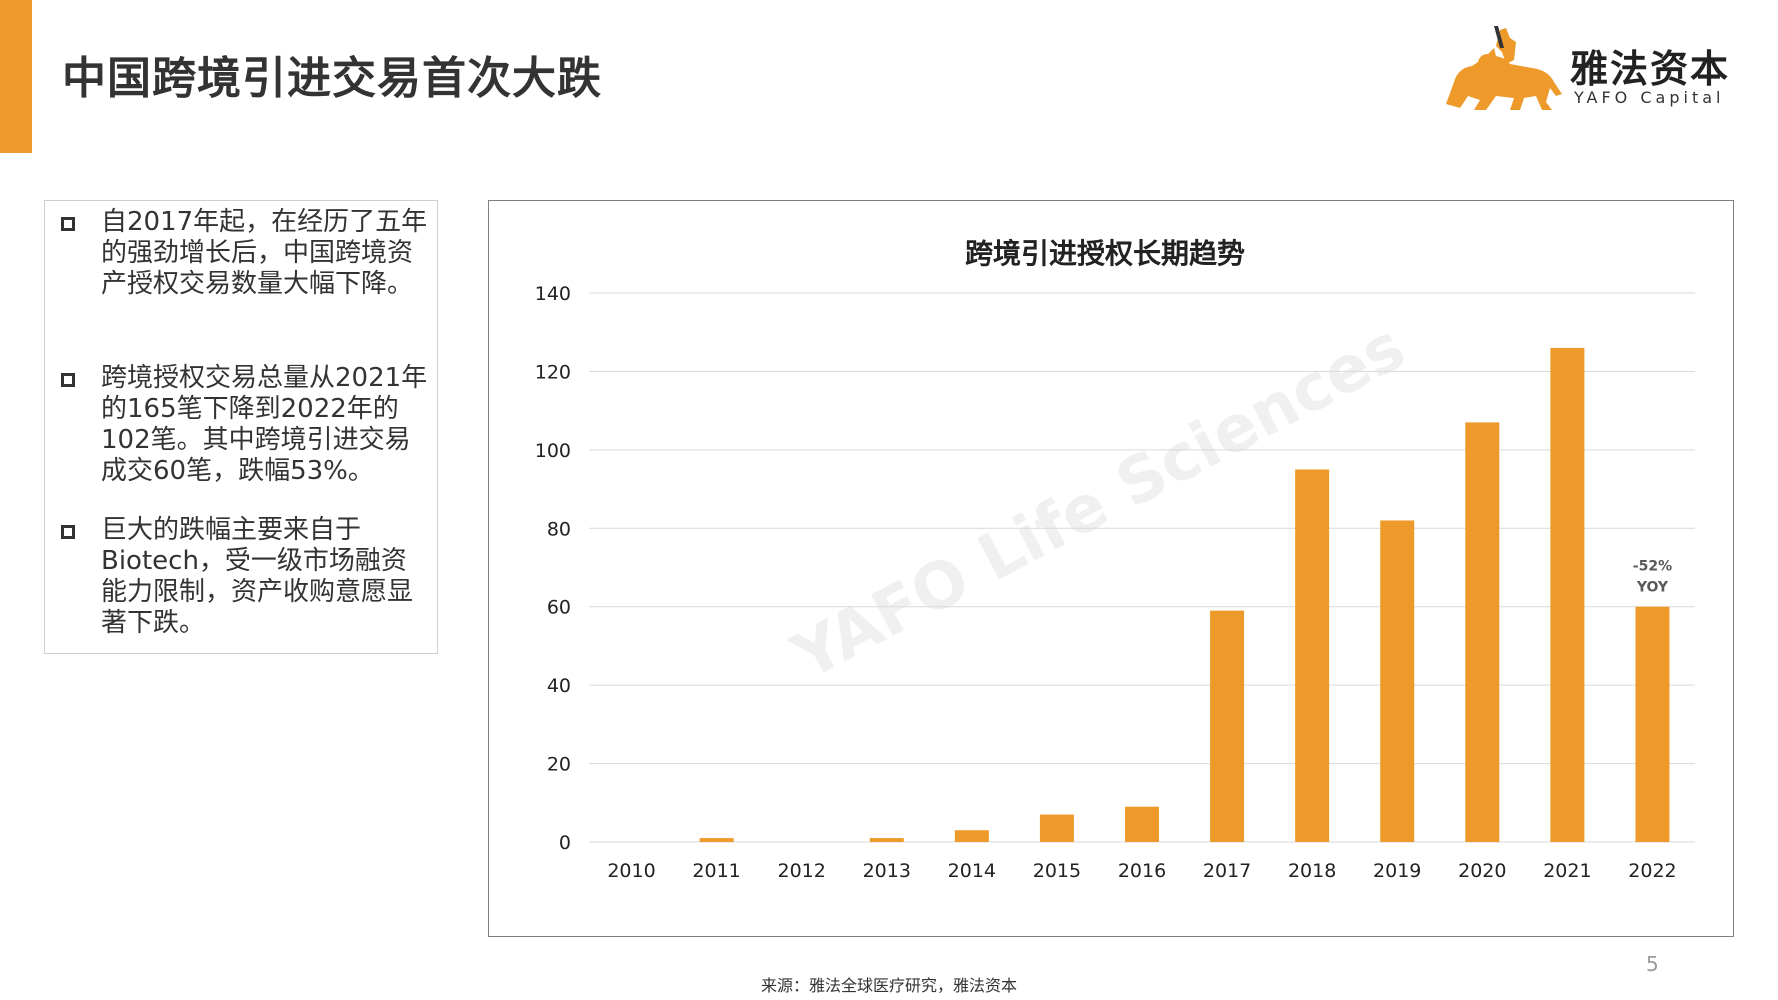 The height and width of the screenshot is (1000, 1778). What do you see at coordinates (1652, 964) in the screenshot?
I see `page-number: 5` at bounding box center [1652, 964].